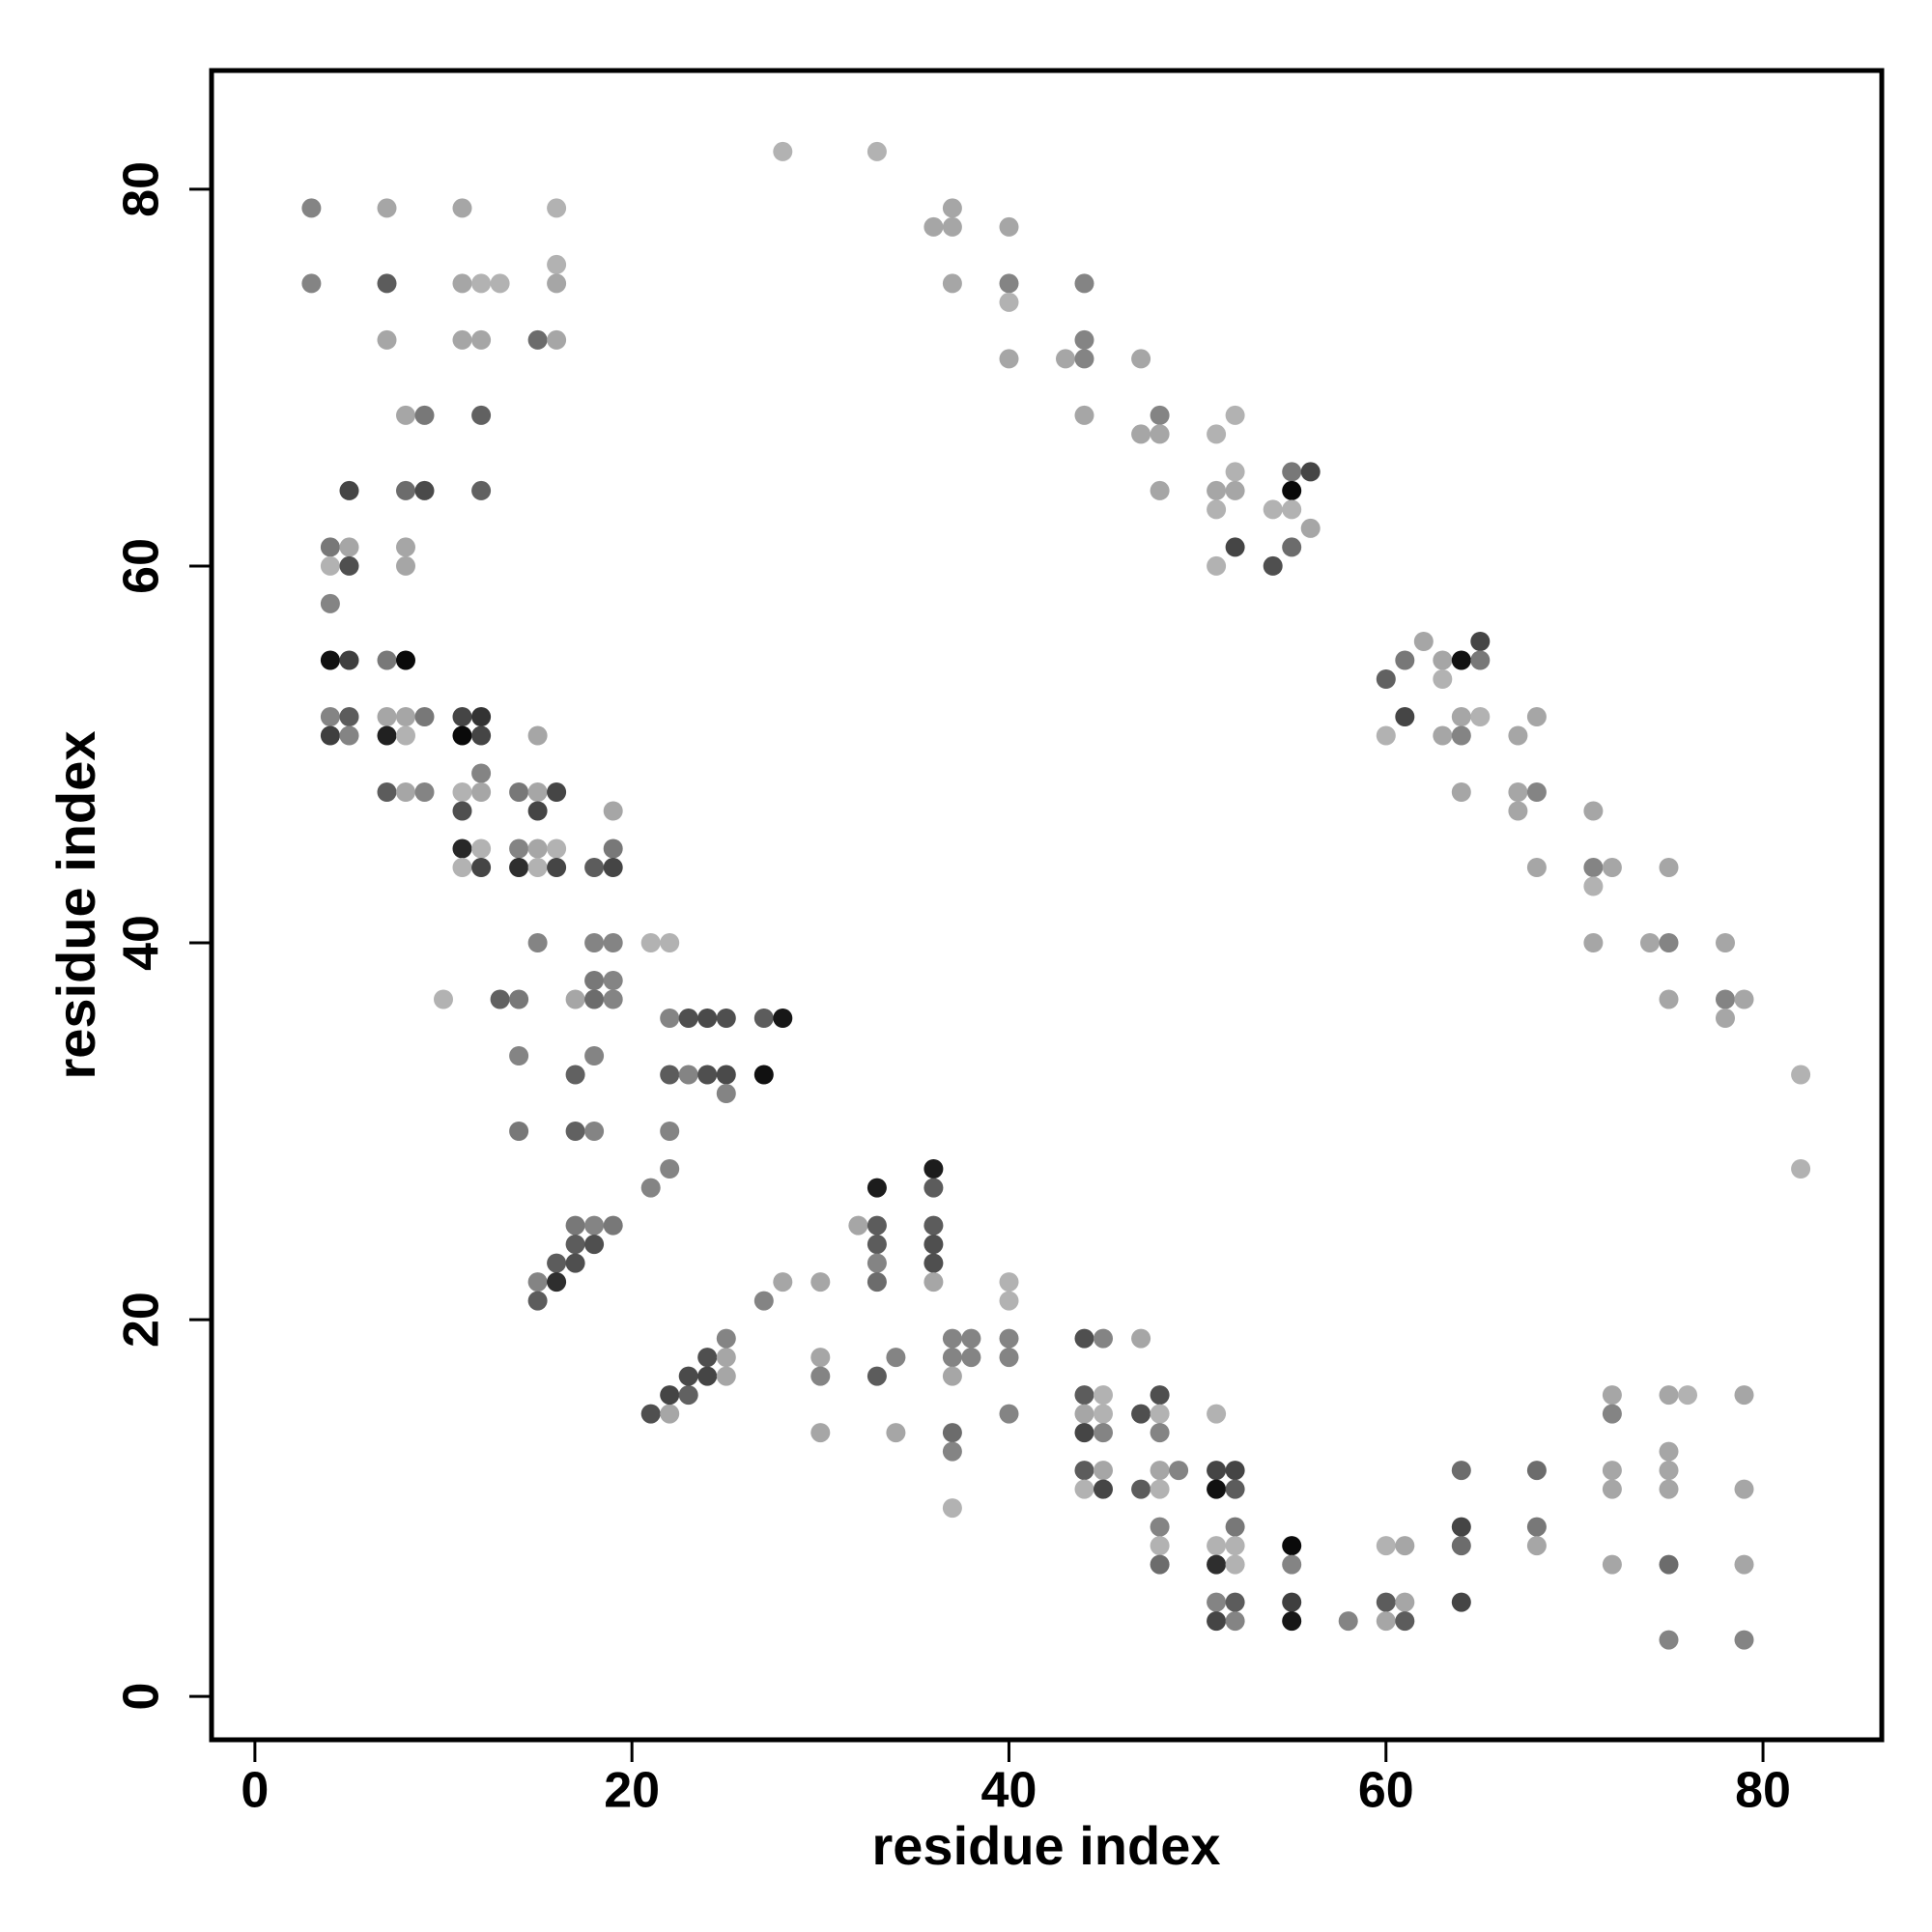 The image size is (1932, 1932). I want to click on x-tick-label: 20, so click(632, 1791).